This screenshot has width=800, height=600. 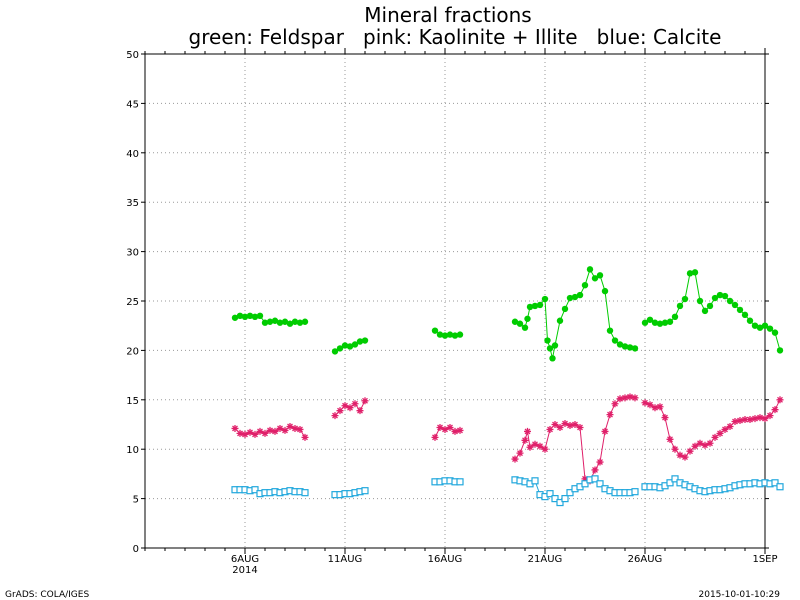 I want to click on y-tick-label: 25, so click(x=132, y=302).